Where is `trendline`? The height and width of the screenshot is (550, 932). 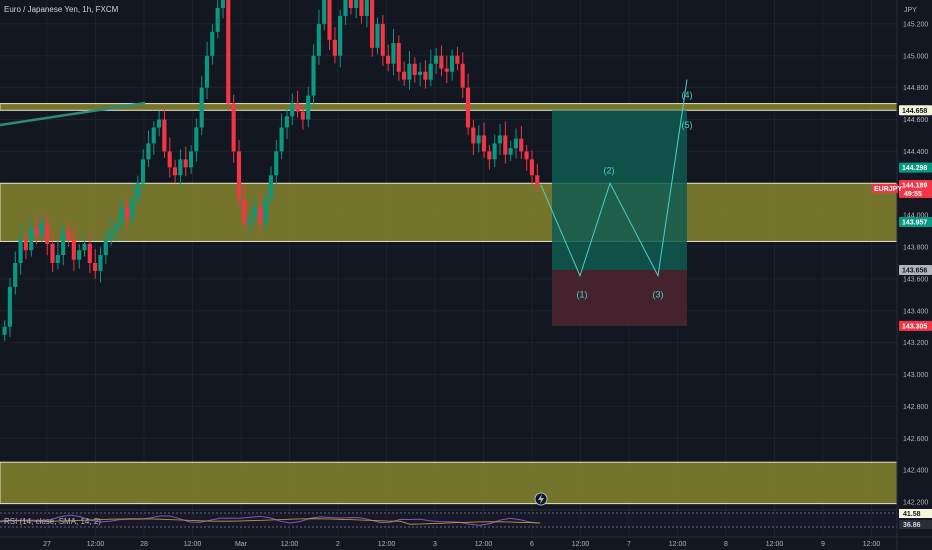
trendline is located at coordinates (73, 114).